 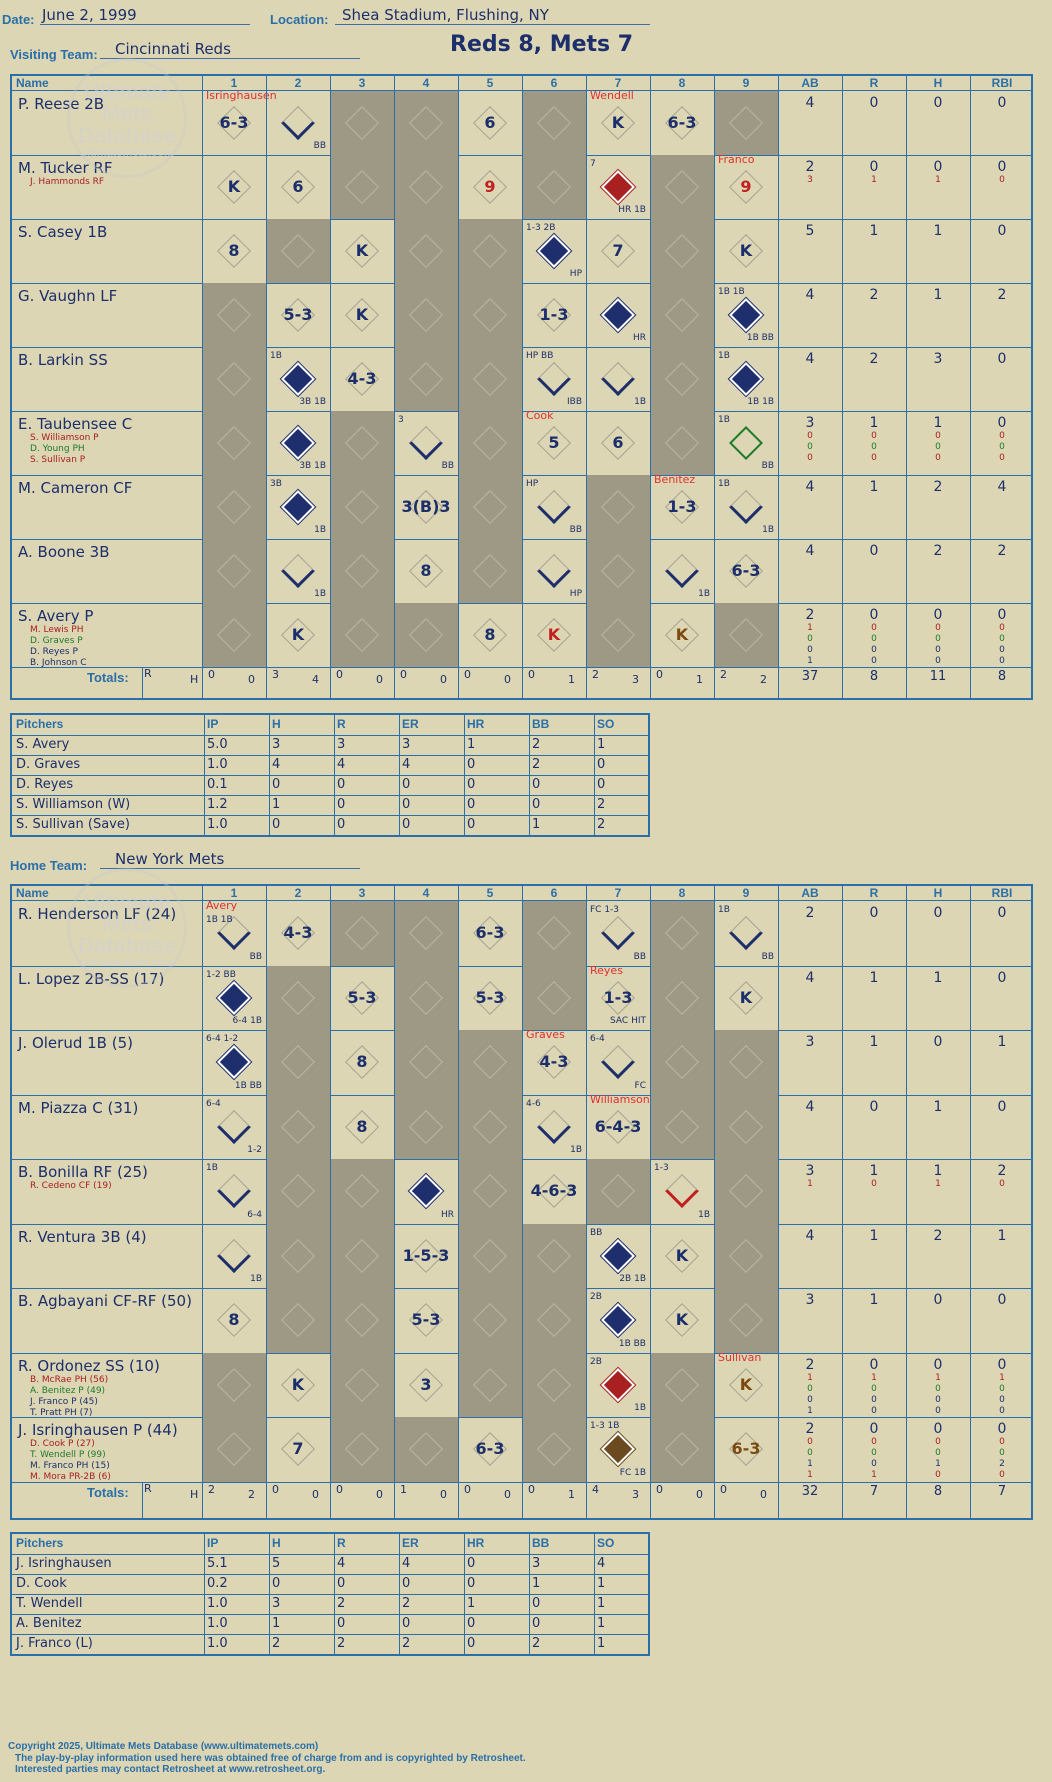 What do you see at coordinates (618, 1320) in the screenshot?
I see `at-bat-cell: 2B 1B BB` at bounding box center [618, 1320].